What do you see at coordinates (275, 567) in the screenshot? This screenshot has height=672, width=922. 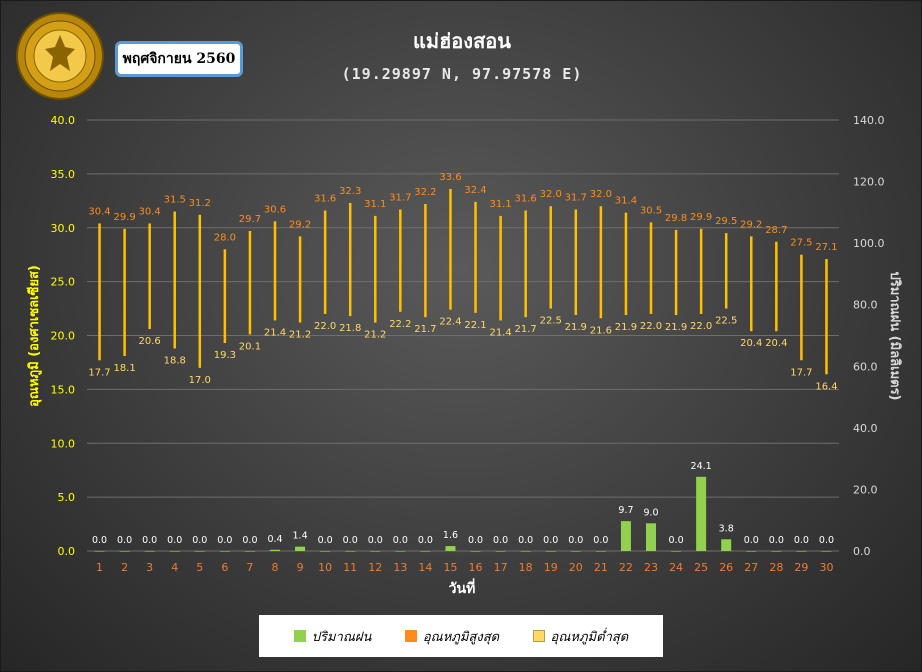 I see `x-tick-label: 8` at bounding box center [275, 567].